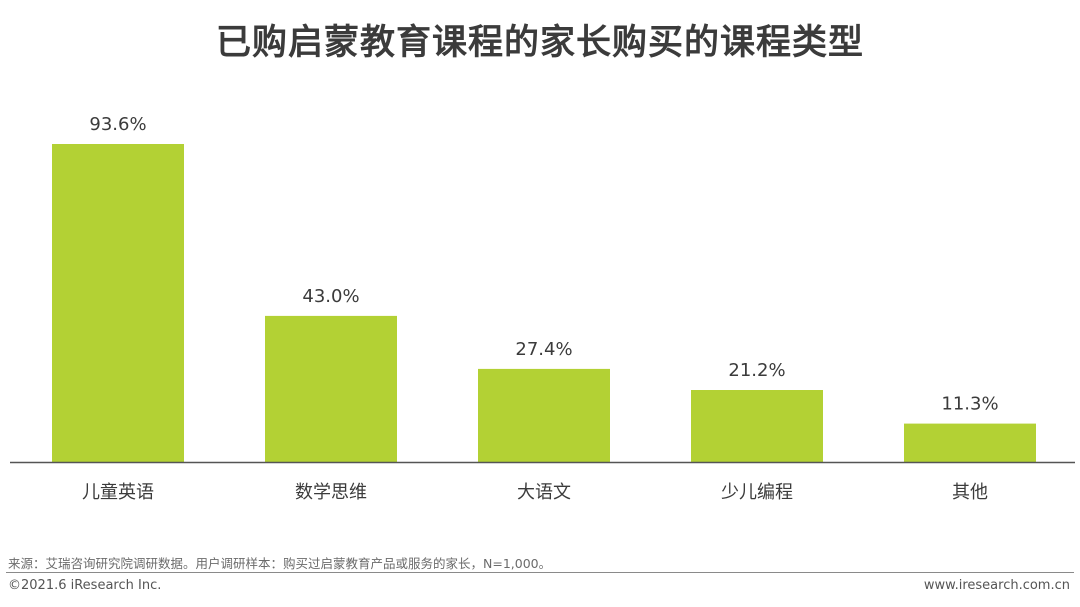 This screenshot has height=607, width=1080. What do you see at coordinates (118, 492) in the screenshot?
I see `category-label-1: 儿童英语` at bounding box center [118, 492].